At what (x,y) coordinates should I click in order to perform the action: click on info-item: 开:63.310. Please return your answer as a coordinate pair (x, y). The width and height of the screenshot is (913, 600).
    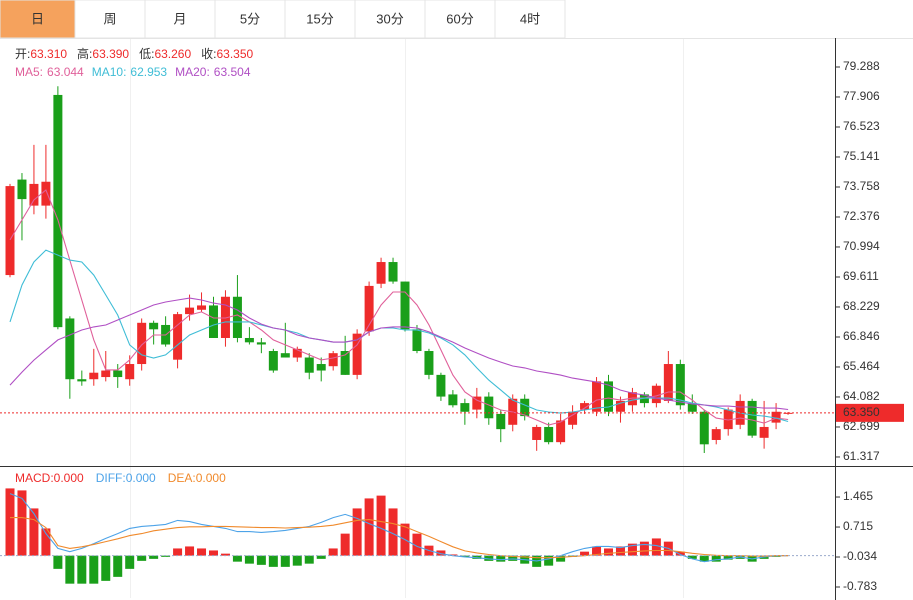
    Looking at the image, I should click on (41, 54).